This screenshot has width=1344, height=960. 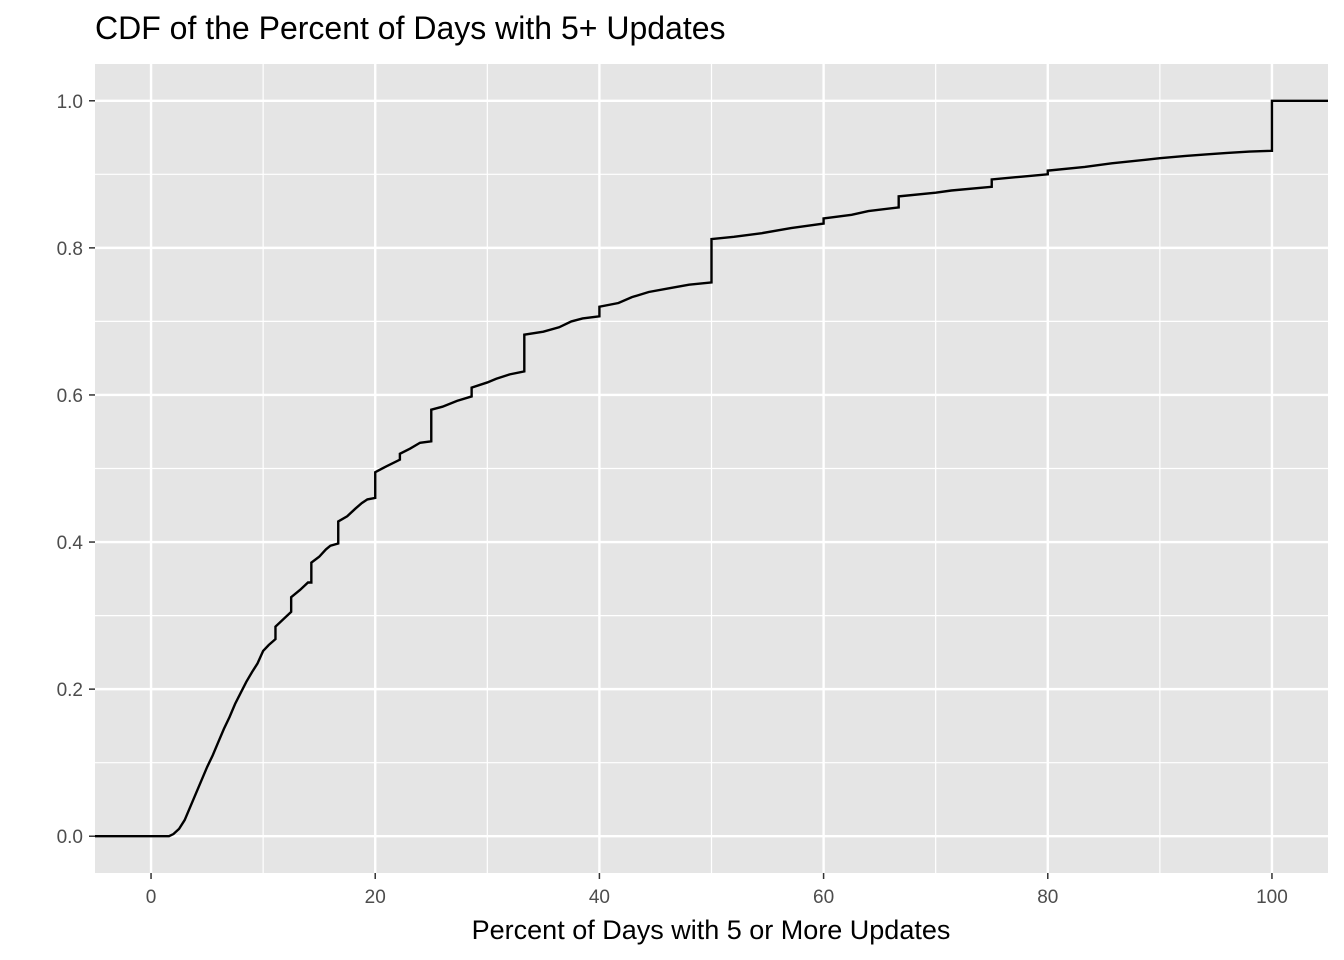 I want to click on y-tick-label: 0.8, so click(x=70, y=249).